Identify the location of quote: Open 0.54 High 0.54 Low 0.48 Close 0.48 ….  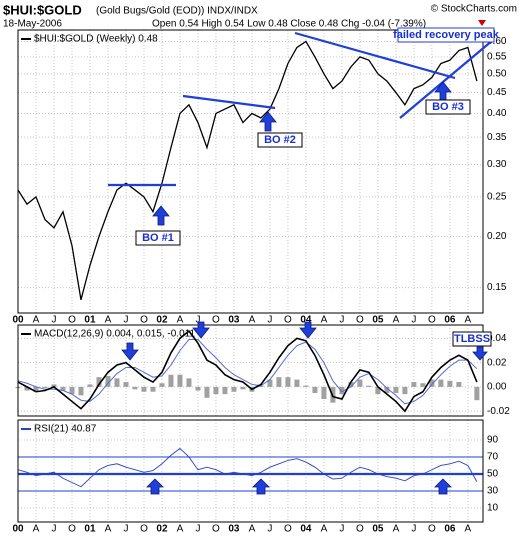
(289, 24).